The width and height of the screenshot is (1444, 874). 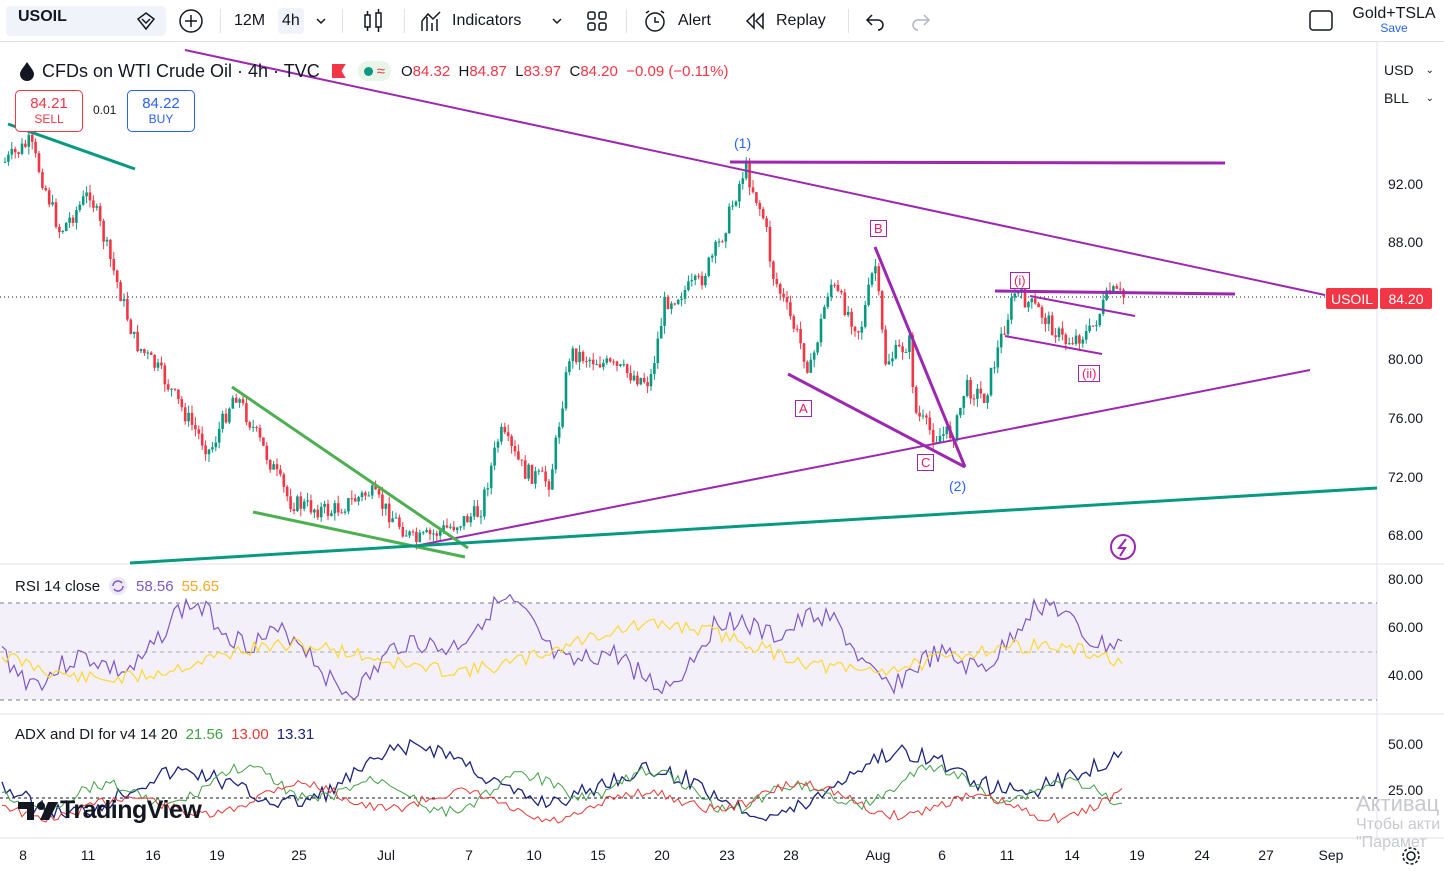 What do you see at coordinates (743, 143) in the screenshot?
I see `wave-label-1: (1)` at bounding box center [743, 143].